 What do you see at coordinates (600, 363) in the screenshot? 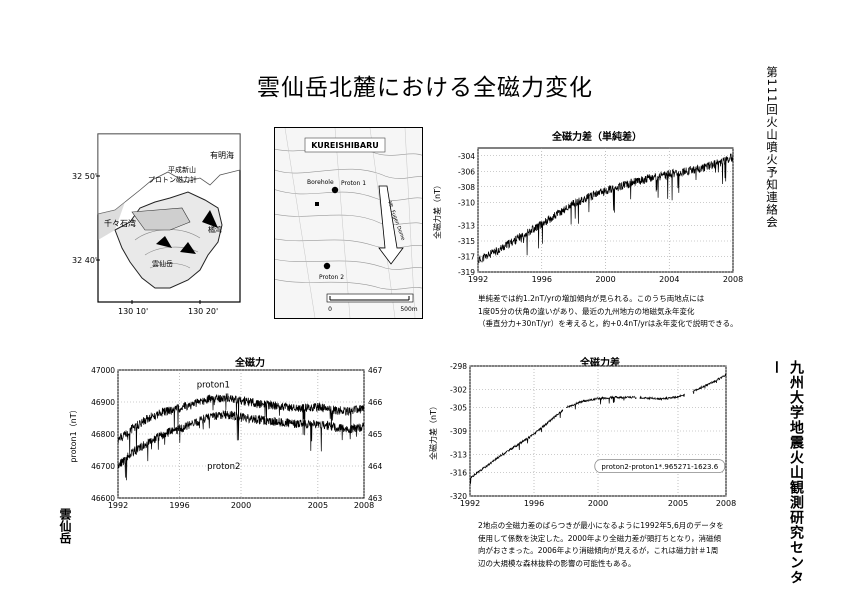
I see `chart3-title: 全磁力差` at bounding box center [600, 363].